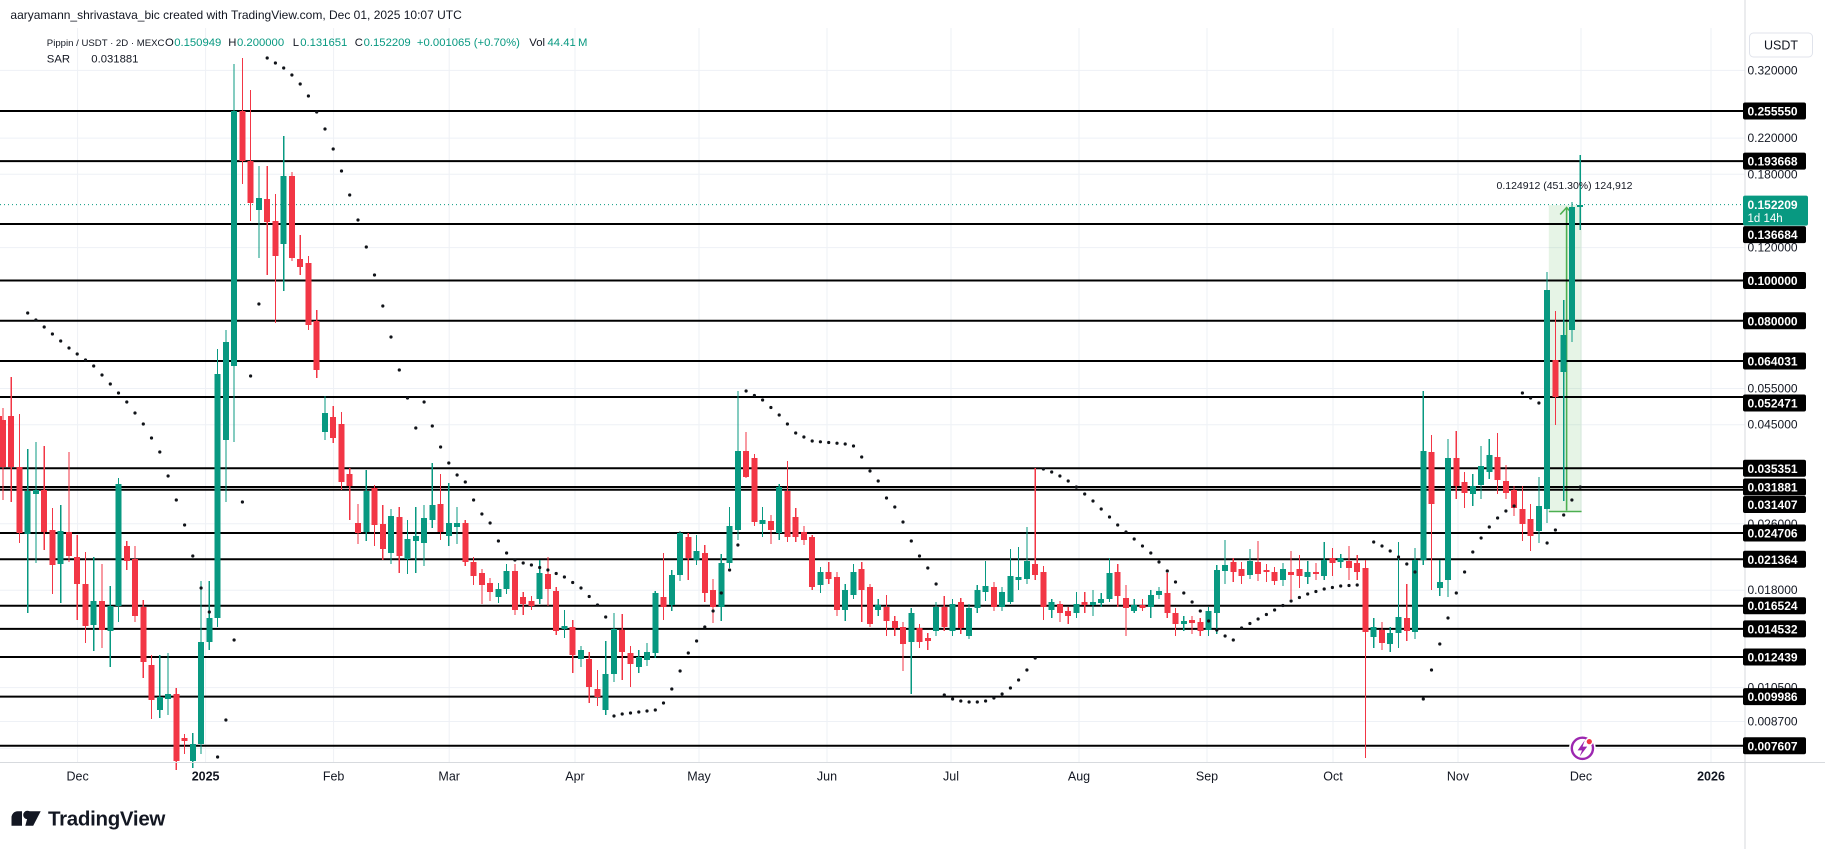 Image resolution: width=1825 pixels, height=849 pixels. I want to click on svg-text: L, so click(296, 43).